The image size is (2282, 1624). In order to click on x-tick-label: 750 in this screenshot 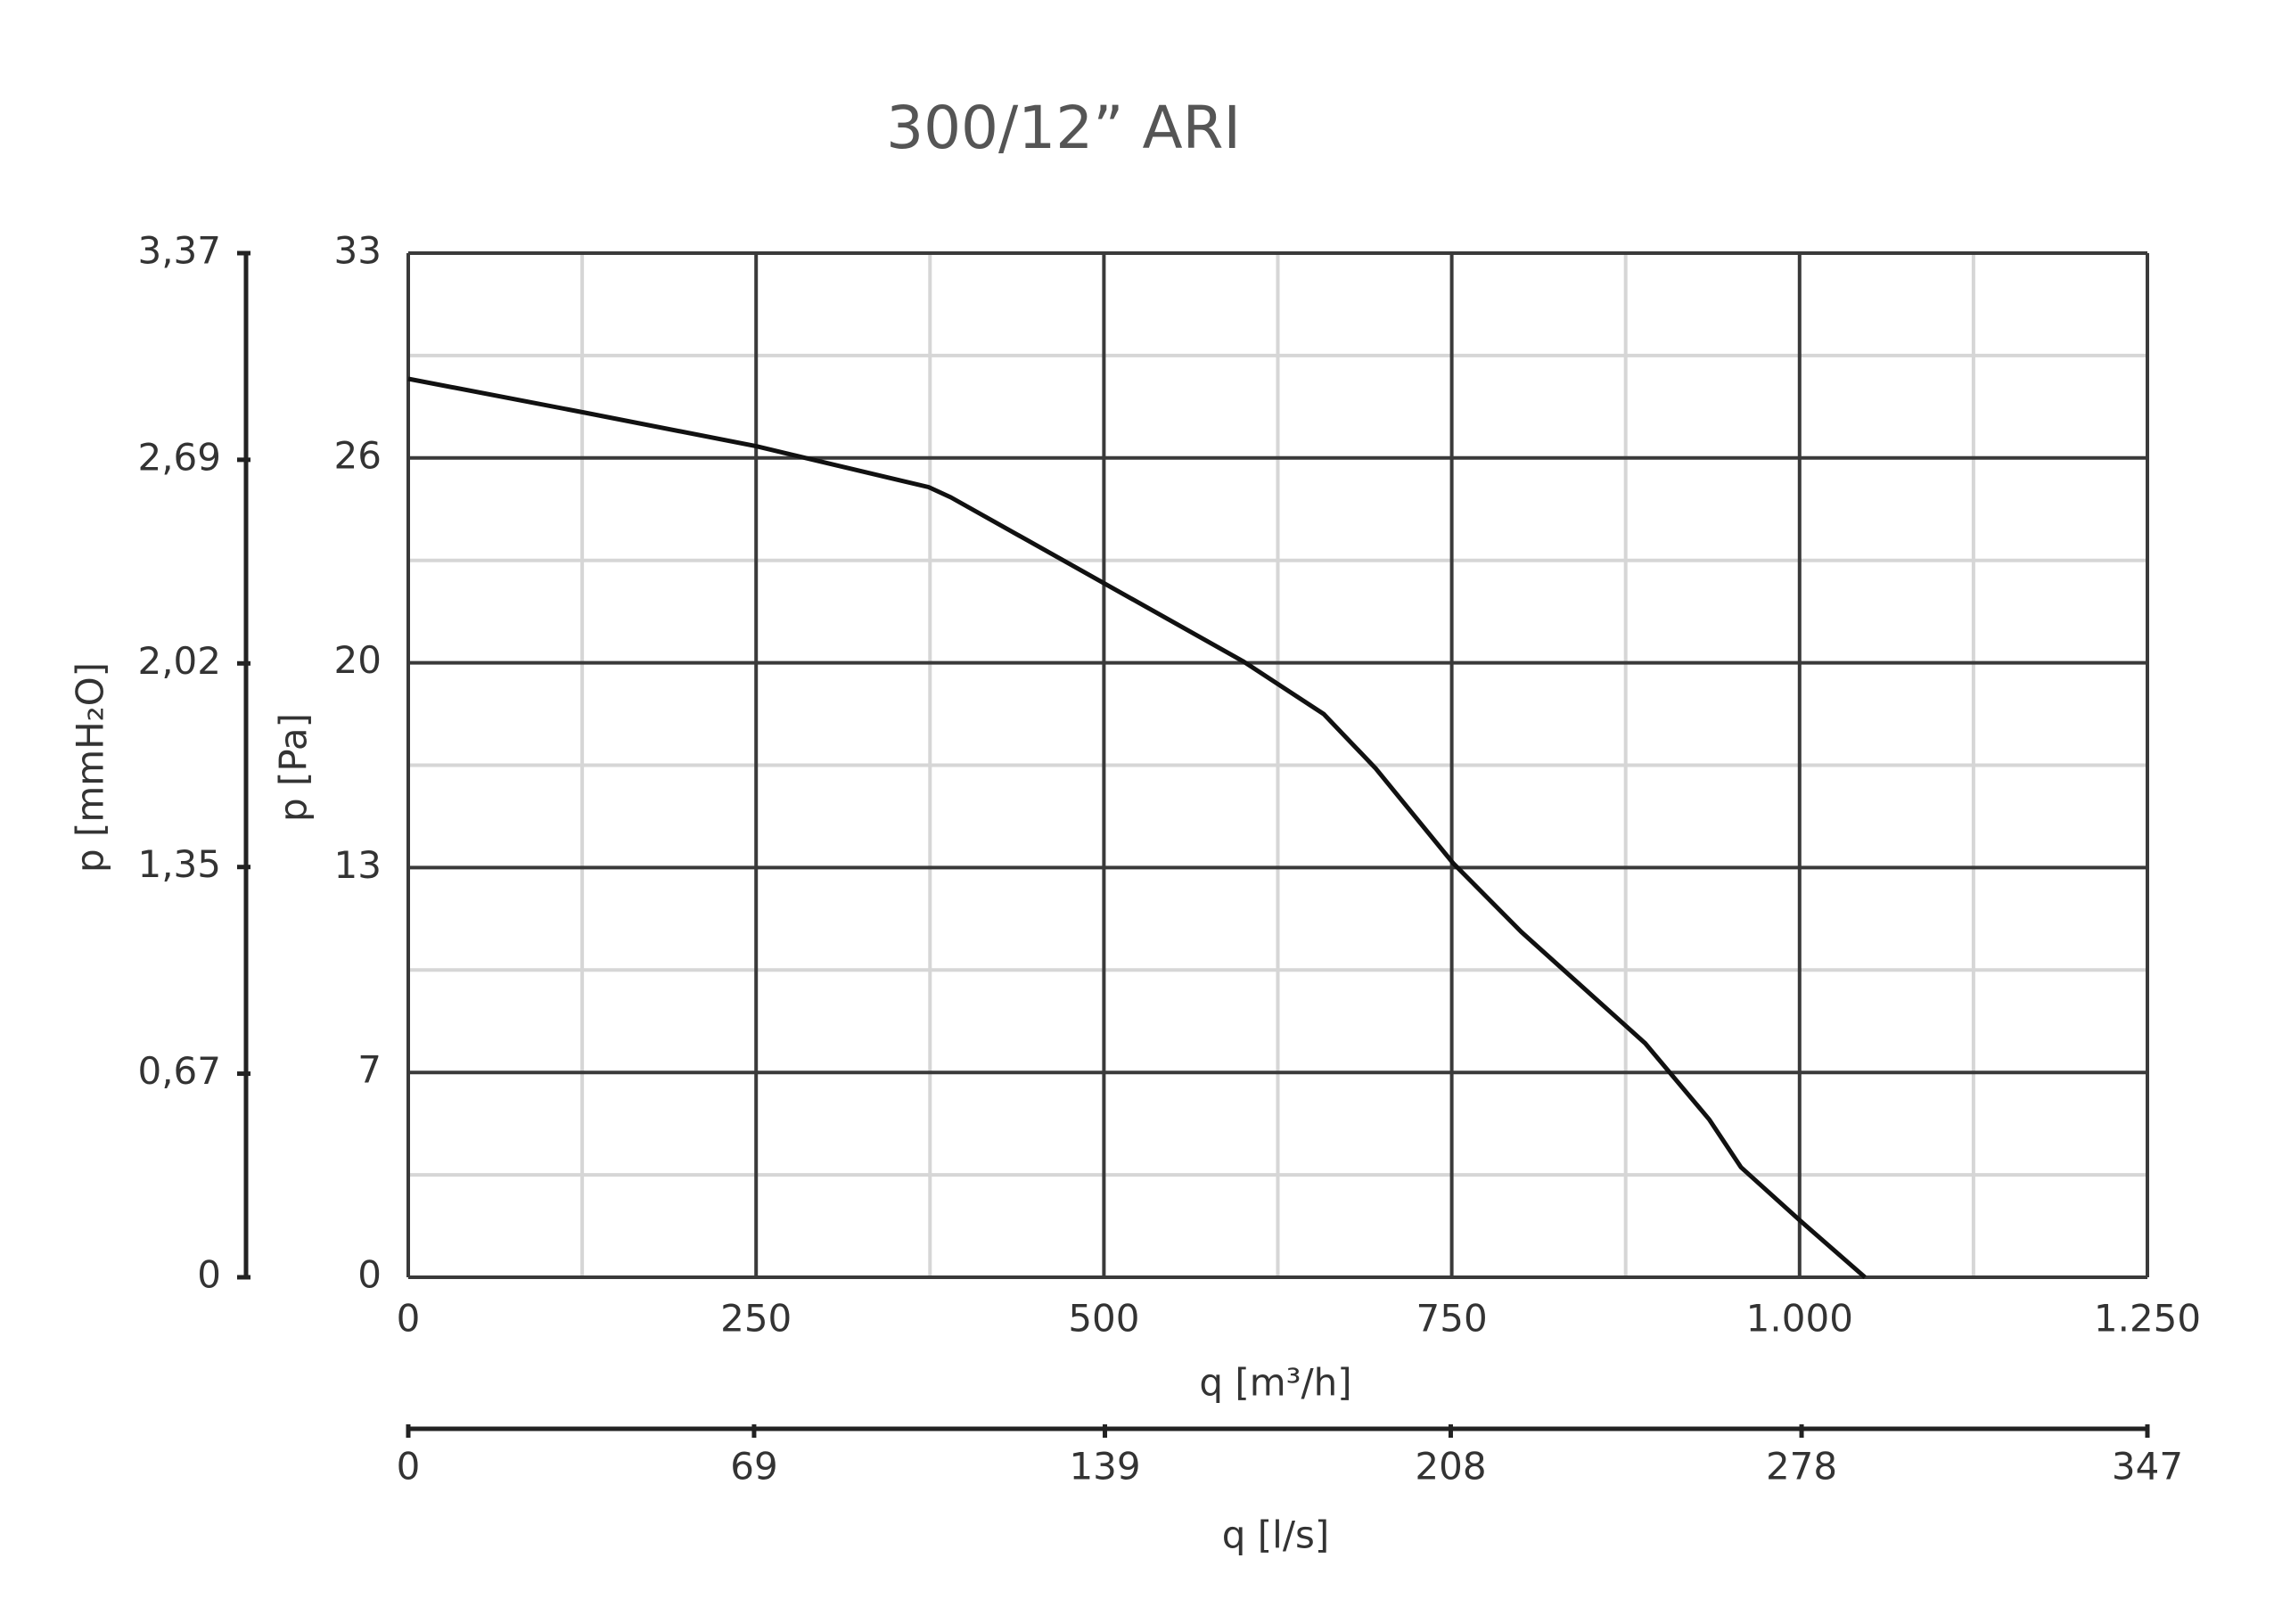, I will do `click(1452, 1319)`.